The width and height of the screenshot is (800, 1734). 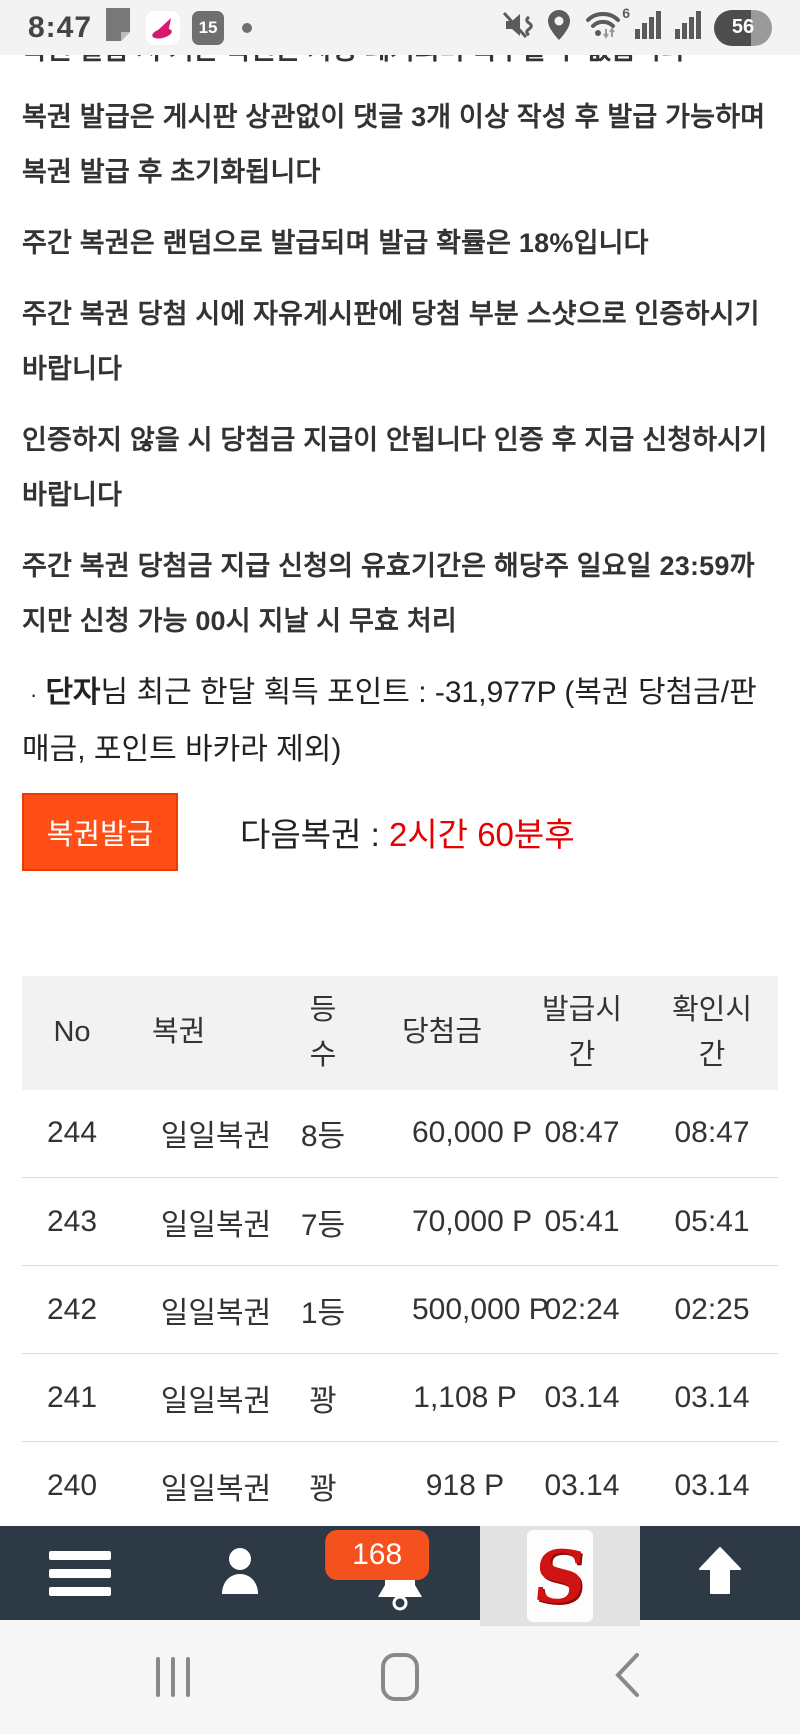 I want to click on notification-dot-icon, so click(x=247, y=27).